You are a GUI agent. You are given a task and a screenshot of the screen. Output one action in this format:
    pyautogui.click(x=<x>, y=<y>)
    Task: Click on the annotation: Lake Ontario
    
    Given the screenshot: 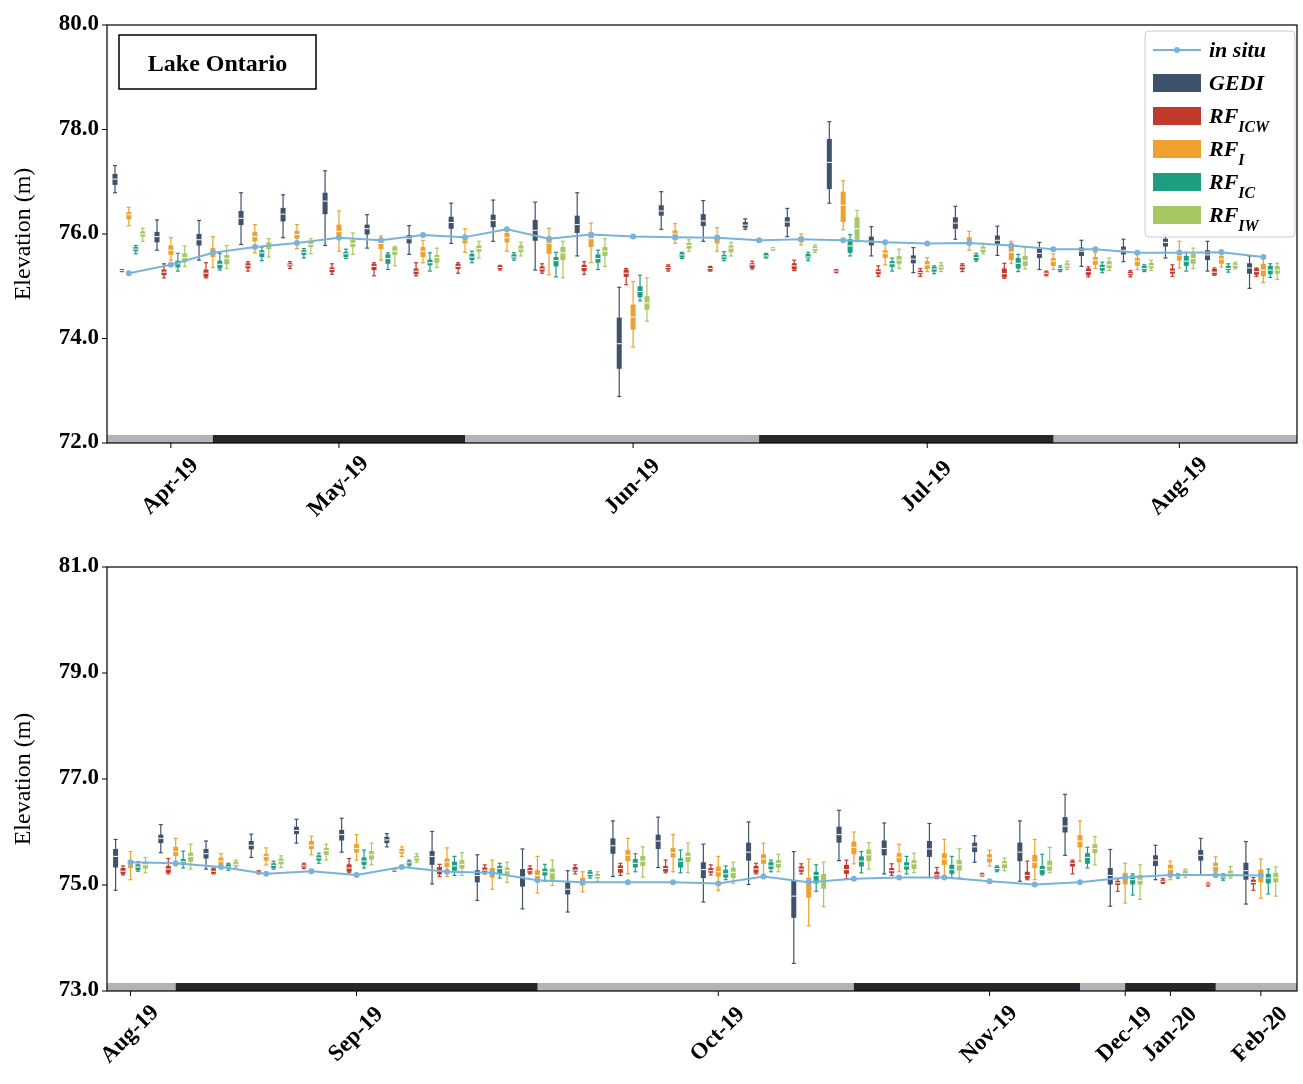 What is the action you would take?
    pyautogui.click(x=217, y=63)
    